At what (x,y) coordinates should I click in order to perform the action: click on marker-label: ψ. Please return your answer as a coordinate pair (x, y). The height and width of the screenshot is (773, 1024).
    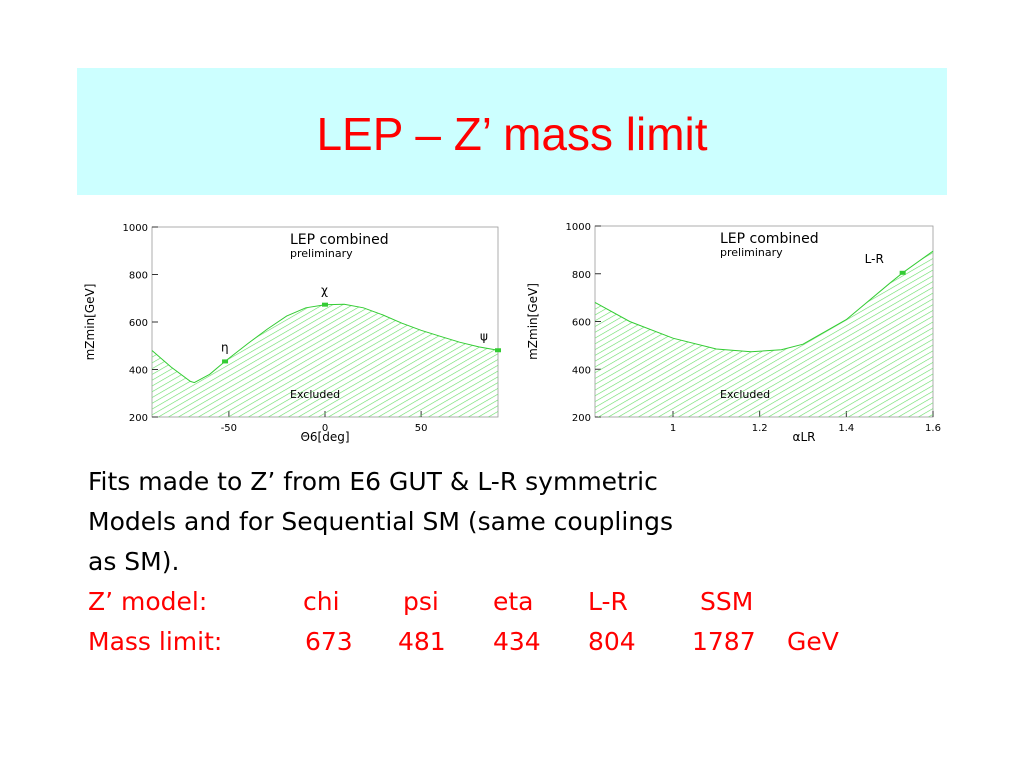
    Looking at the image, I should click on (484, 336).